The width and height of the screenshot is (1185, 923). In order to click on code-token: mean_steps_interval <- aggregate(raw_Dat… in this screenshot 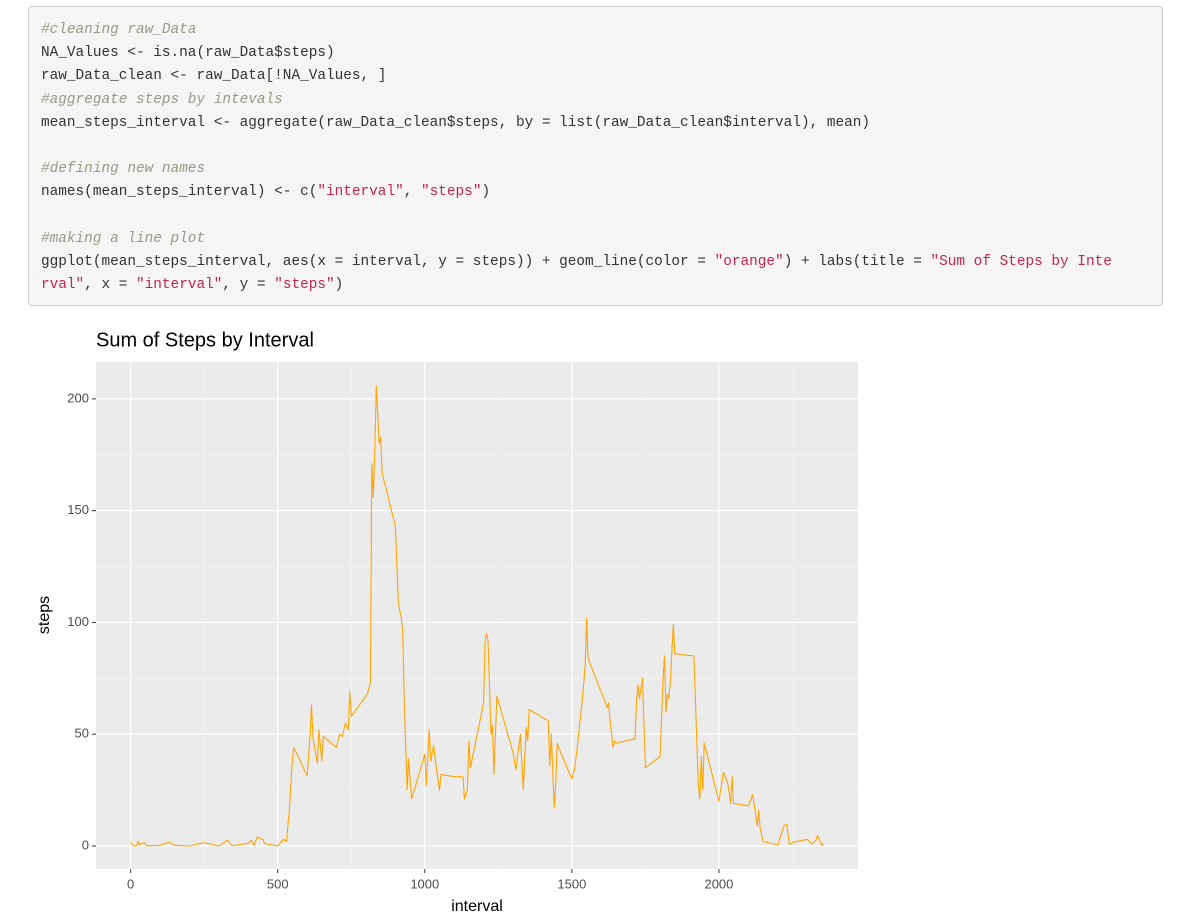, I will do `click(456, 122)`.